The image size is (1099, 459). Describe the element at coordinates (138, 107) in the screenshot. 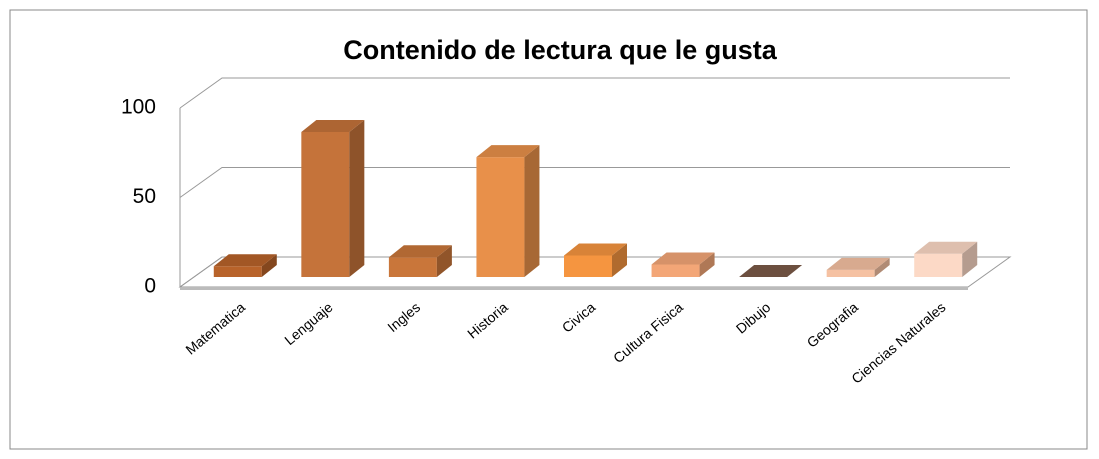

I see `y-tick-label: 100` at that location.